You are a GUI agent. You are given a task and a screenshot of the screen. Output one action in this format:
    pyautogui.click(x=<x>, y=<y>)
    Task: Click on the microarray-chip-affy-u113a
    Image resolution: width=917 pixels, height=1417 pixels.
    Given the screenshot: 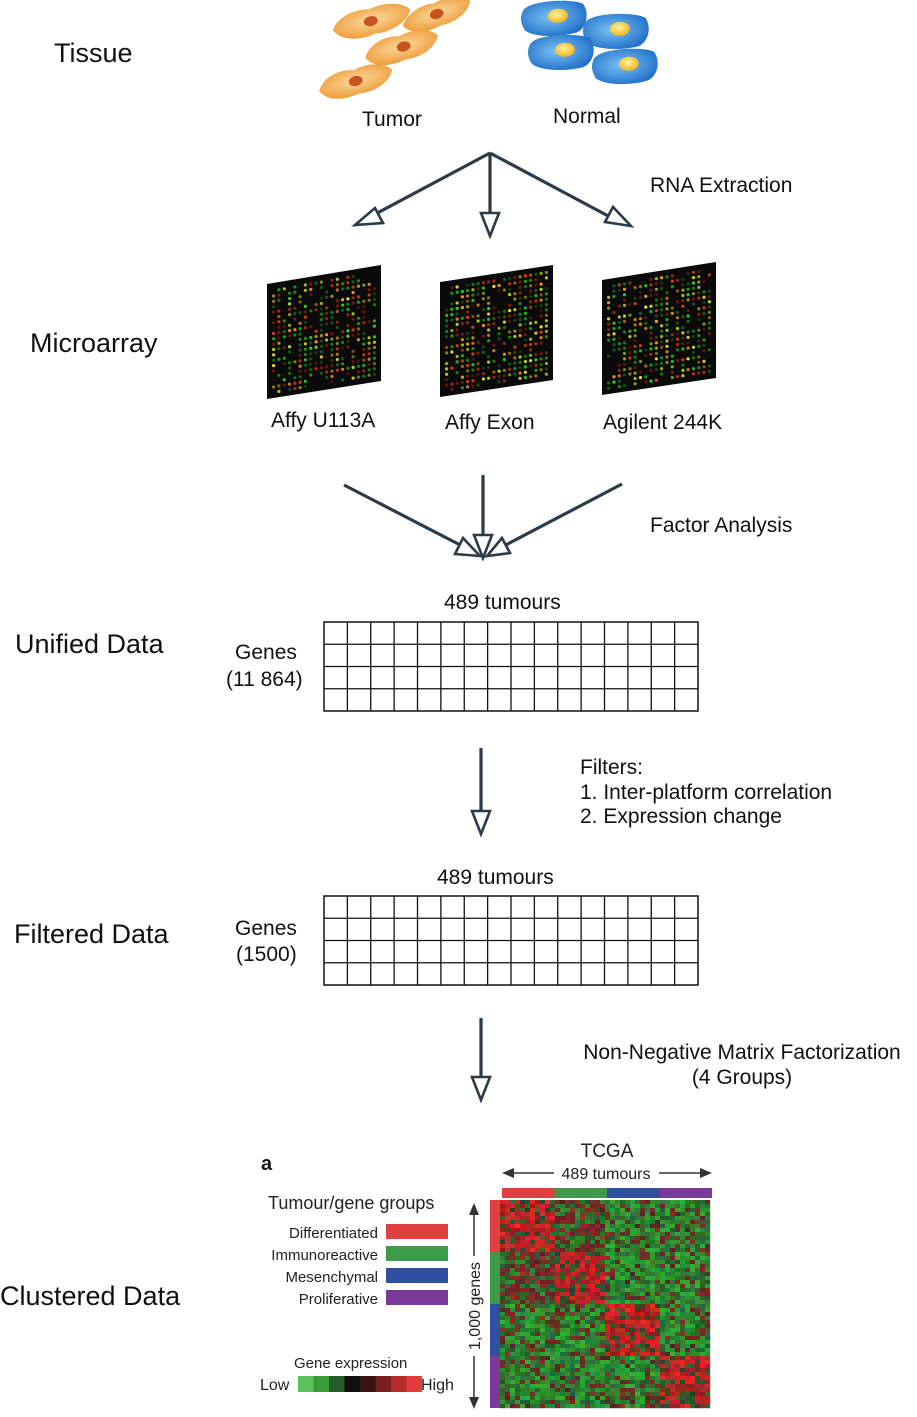 What is the action you would take?
    pyautogui.click(x=324, y=332)
    